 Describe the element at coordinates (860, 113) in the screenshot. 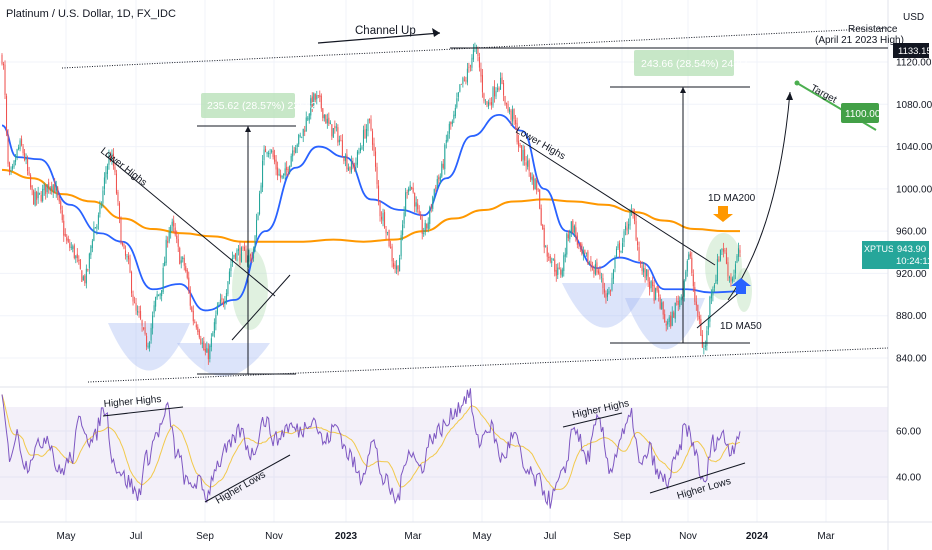

I see `target-price-box` at that location.